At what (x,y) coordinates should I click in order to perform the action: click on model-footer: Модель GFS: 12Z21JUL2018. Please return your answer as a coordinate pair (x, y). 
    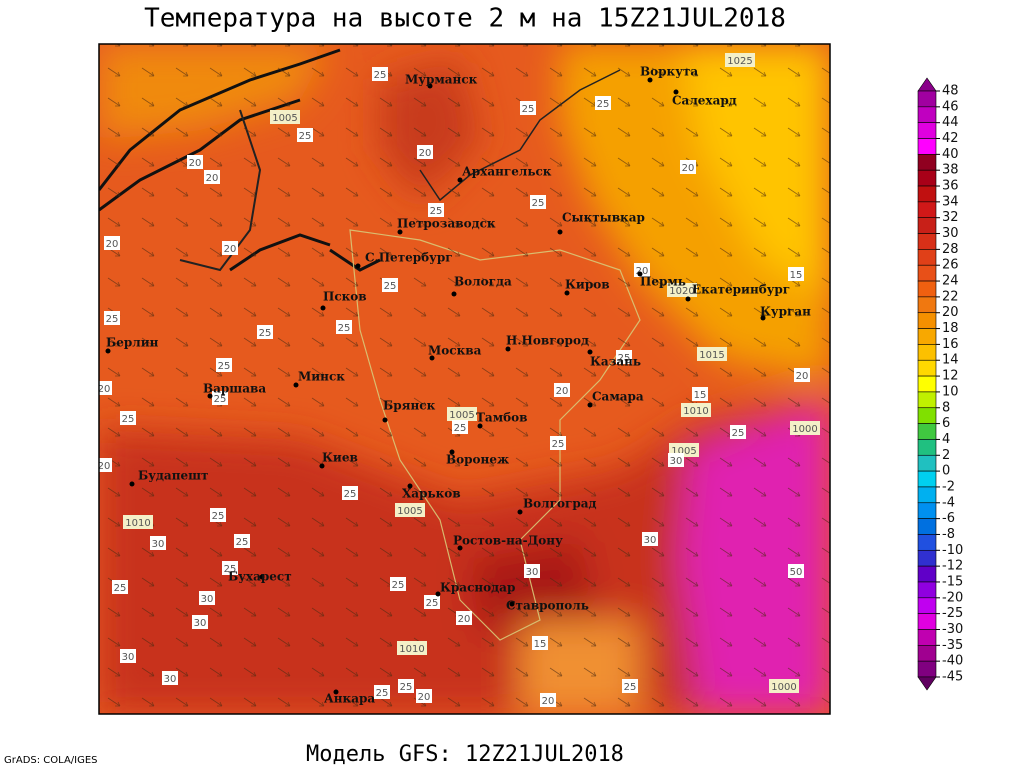
    Looking at the image, I should click on (465, 754).